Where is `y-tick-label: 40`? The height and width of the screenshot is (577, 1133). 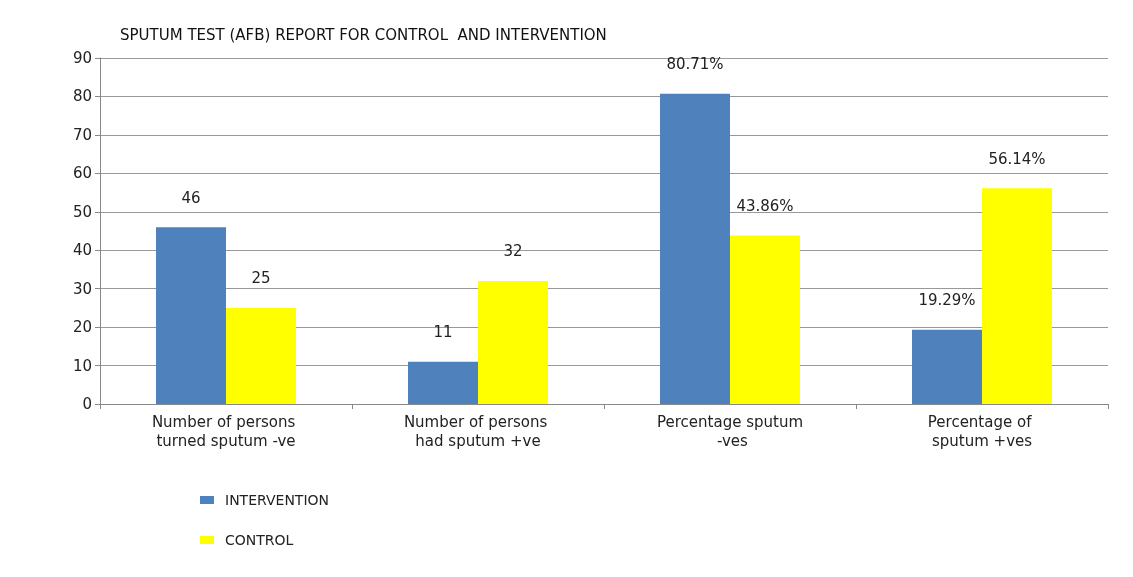 y-tick-label: 40 is located at coordinates (82, 250).